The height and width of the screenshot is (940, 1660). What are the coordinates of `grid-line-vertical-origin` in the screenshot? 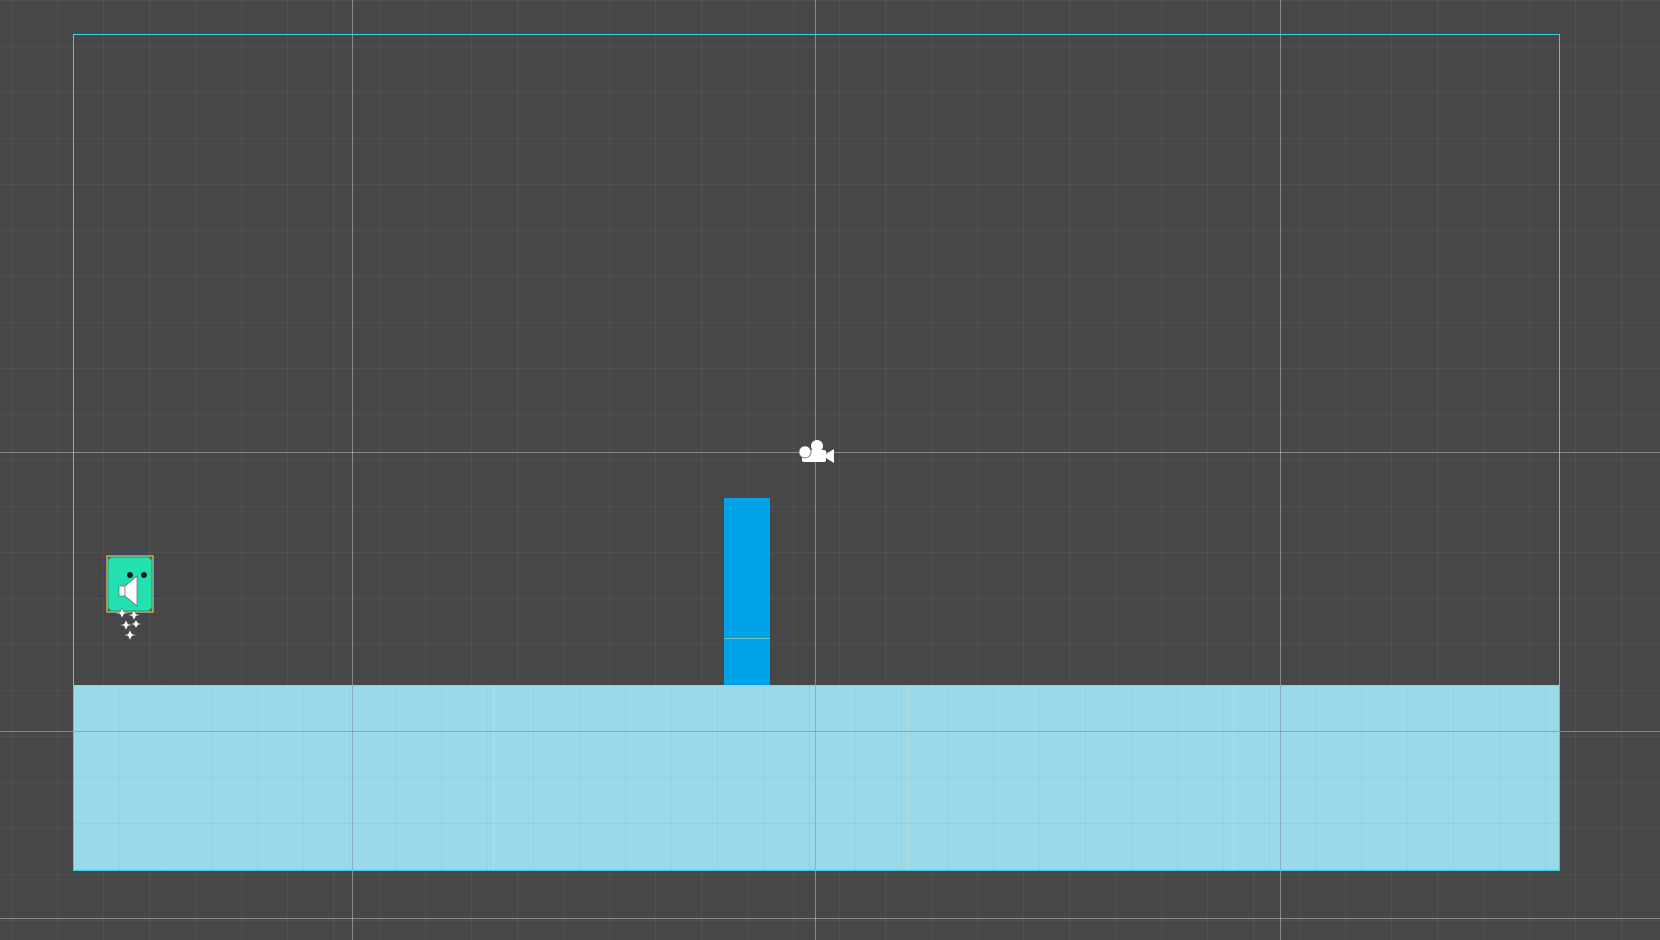 It's located at (815, 470).